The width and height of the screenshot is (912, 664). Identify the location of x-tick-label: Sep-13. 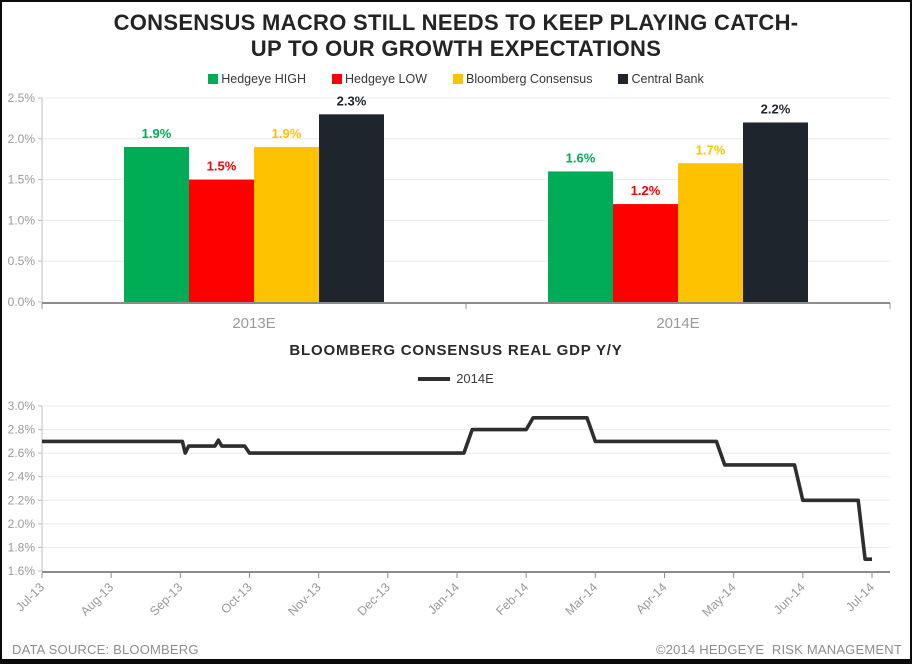
(166, 599).